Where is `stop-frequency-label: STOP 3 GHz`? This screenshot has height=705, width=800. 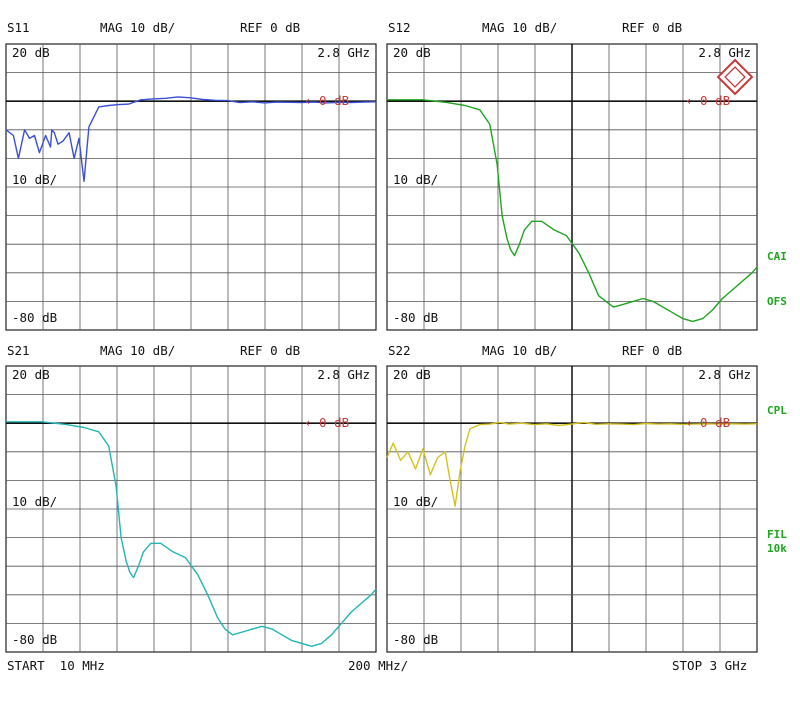 stop-frequency-label: STOP 3 GHz is located at coordinates (710, 665).